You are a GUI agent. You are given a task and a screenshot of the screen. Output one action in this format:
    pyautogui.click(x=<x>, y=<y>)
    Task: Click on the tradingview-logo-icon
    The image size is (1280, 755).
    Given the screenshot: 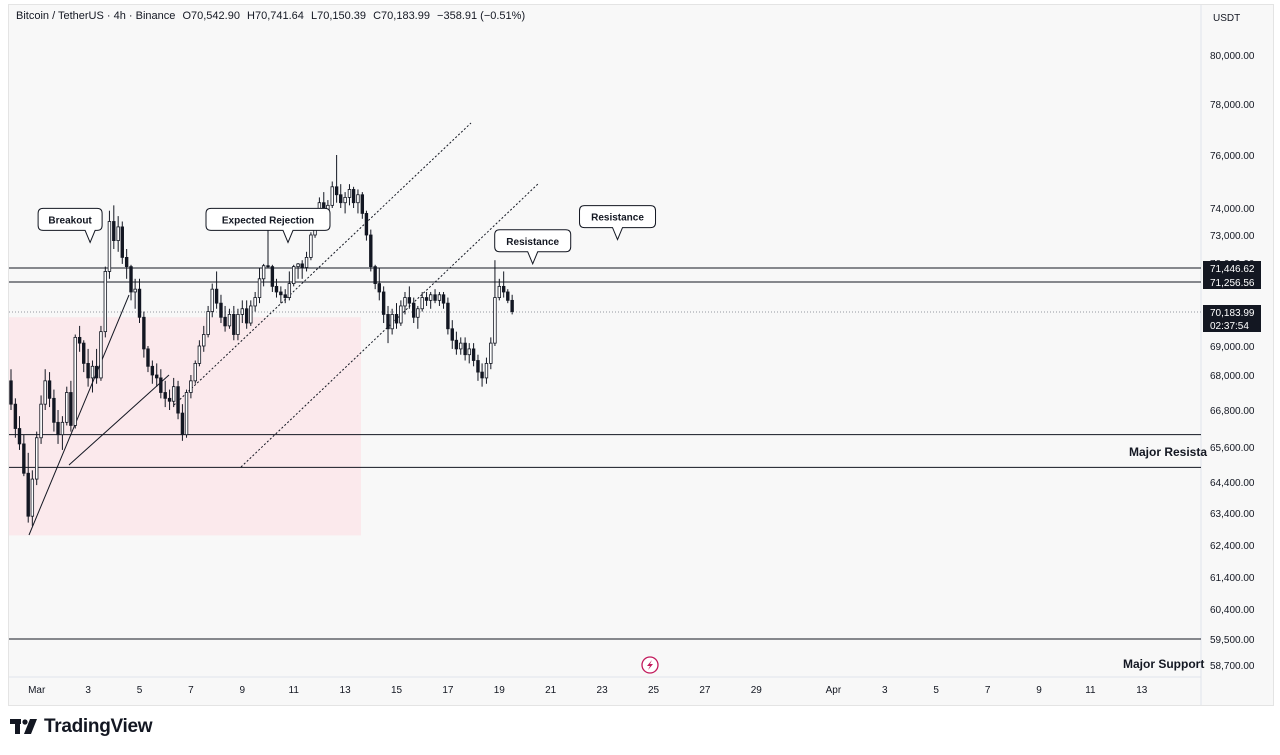 What is the action you would take?
    pyautogui.click(x=23, y=726)
    